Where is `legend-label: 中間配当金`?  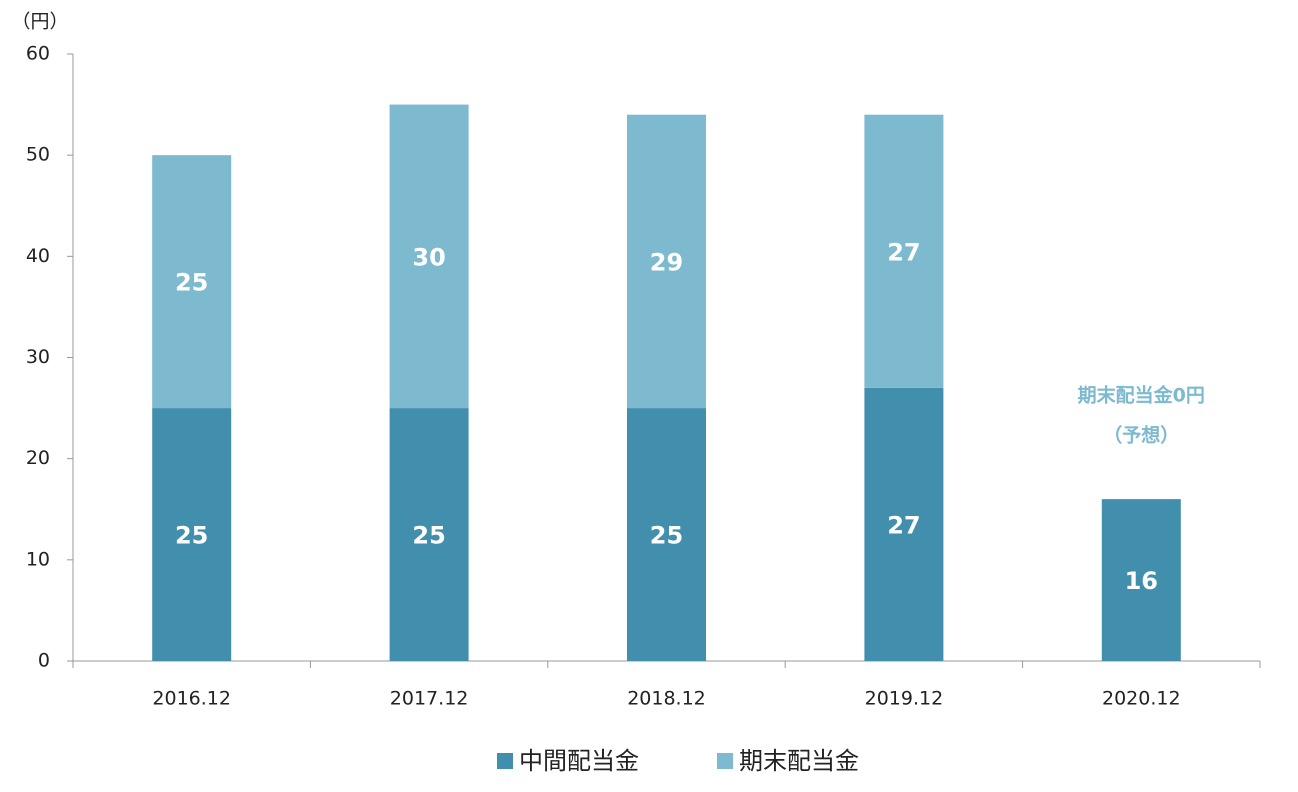
legend-label: 中間配当金 is located at coordinates (579, 761).